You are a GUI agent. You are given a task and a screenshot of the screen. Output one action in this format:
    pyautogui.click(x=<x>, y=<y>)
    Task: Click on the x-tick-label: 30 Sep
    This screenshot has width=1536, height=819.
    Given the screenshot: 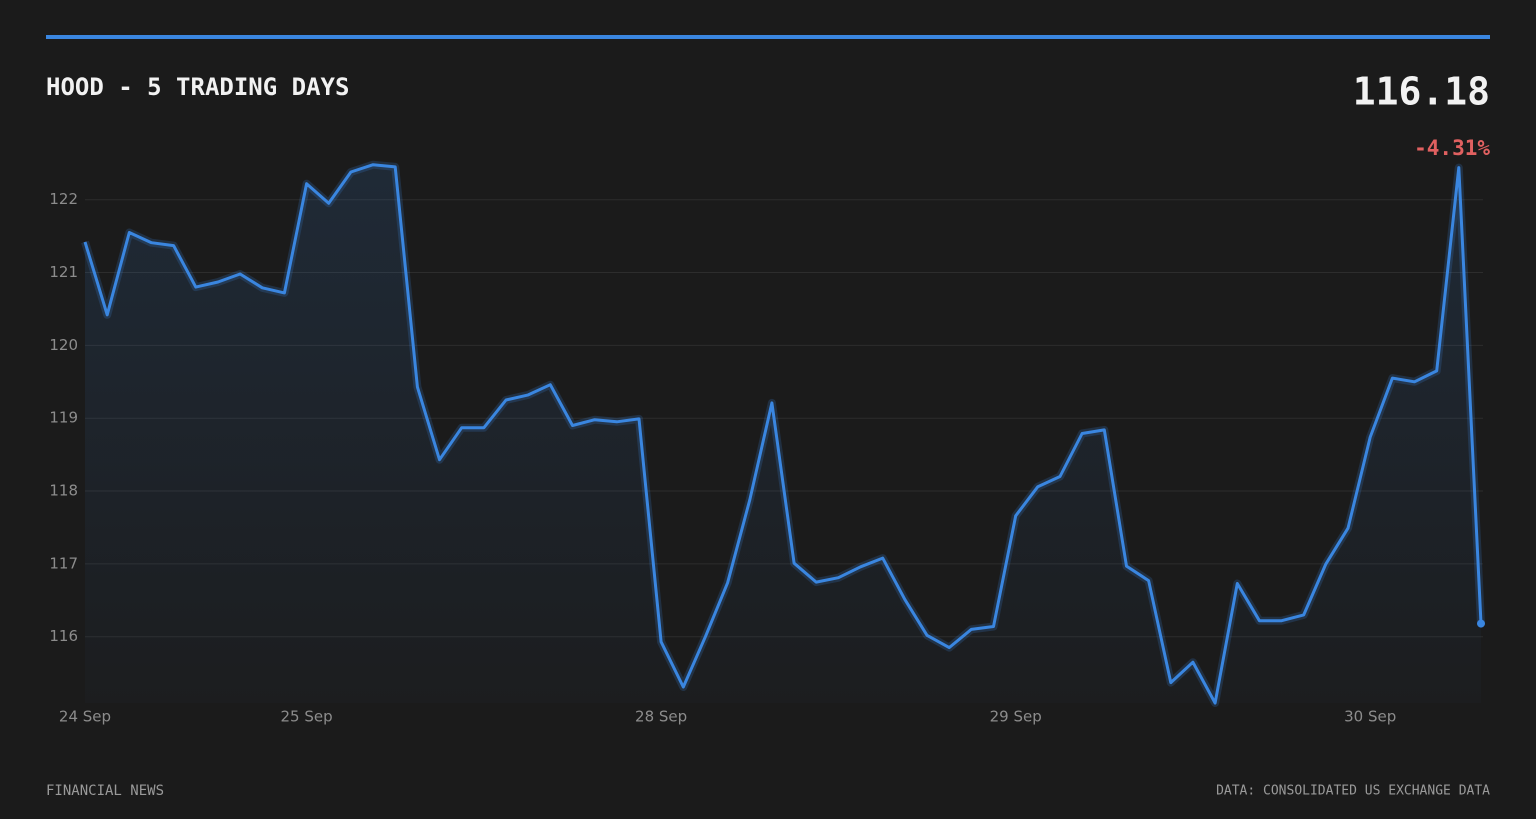 What is the action you would take?
    pyautogui.click(x=1370, y=717)
    